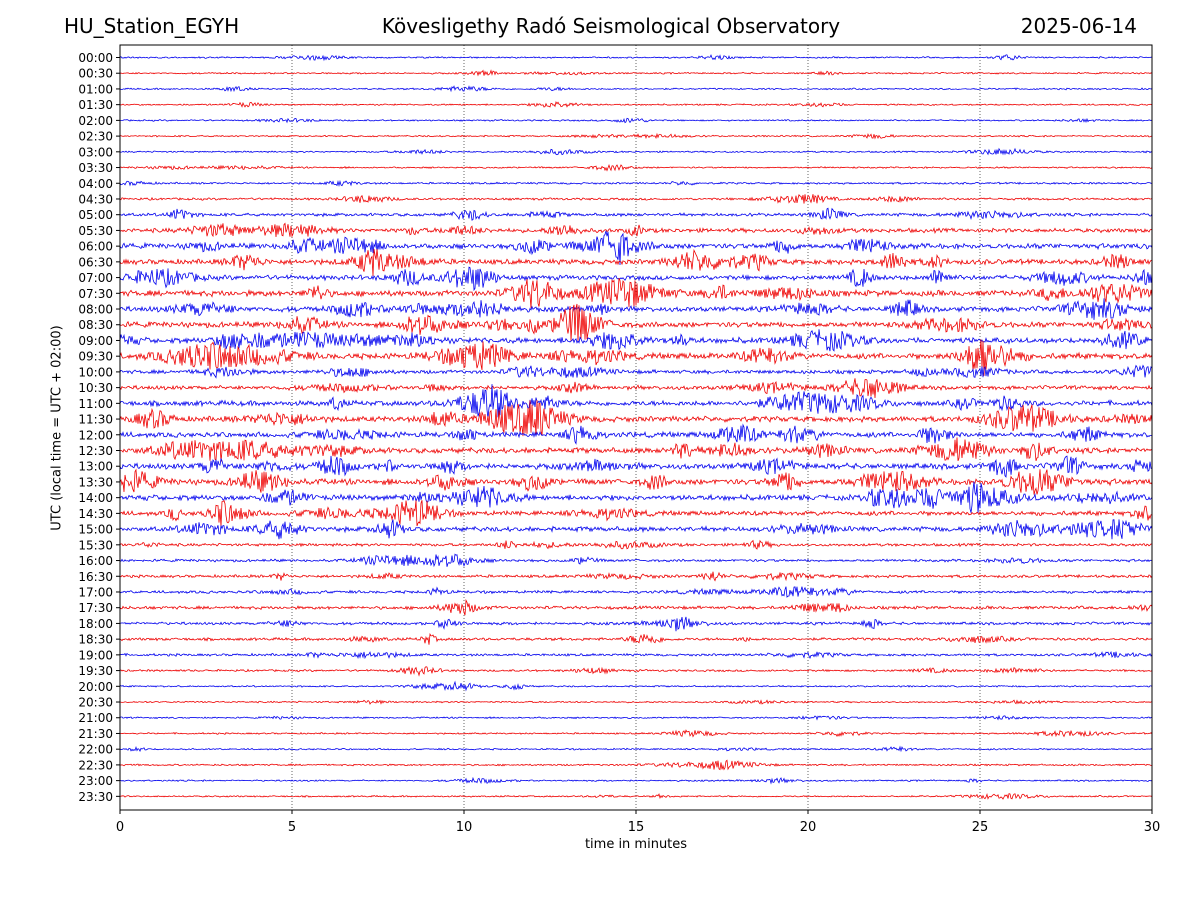 This screenshot has height=900, width=1200. I want to click on y-axis-label: UTC (local time = UTC + 02:00), so click(57, 428).